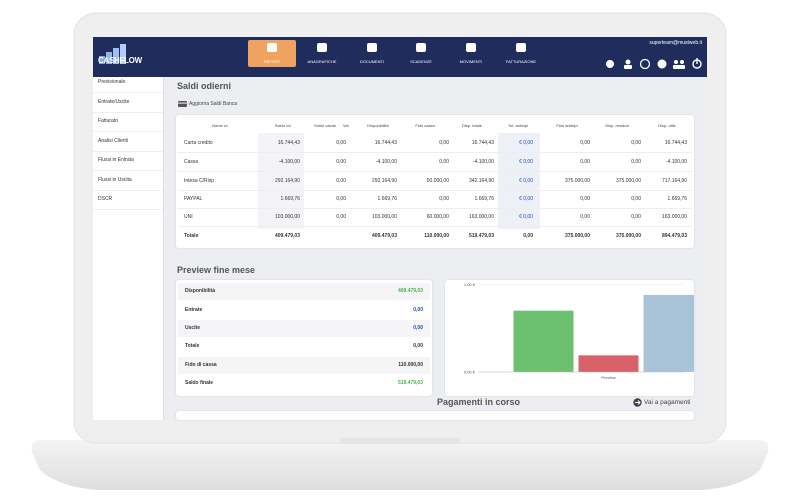 This screenshot has width=800, height=500. I want to click on column-header: Val, so click(346, 125).